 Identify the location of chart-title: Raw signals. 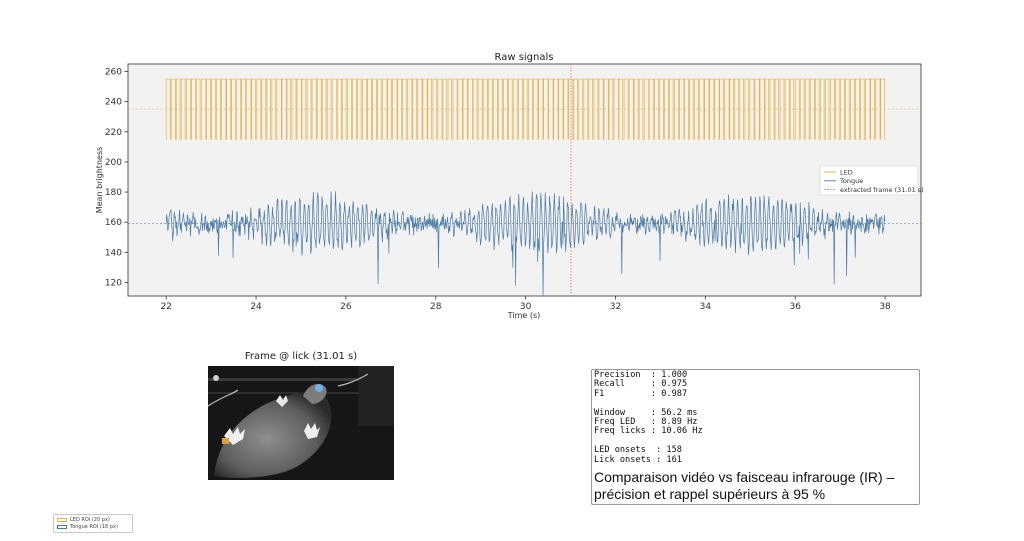
(523, 57).